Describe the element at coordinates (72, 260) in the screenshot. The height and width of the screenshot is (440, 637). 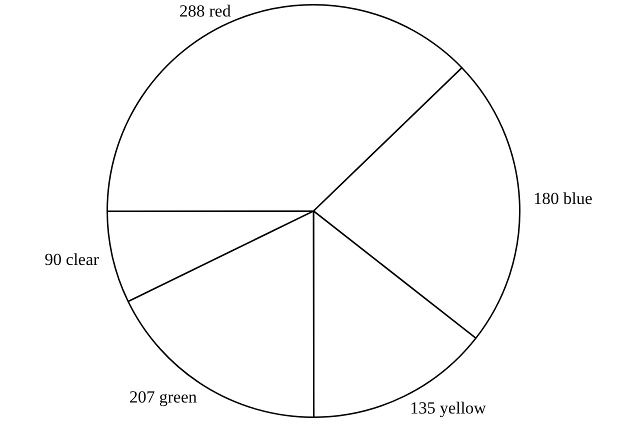
I see `slice-label: 90 clear` at that location.